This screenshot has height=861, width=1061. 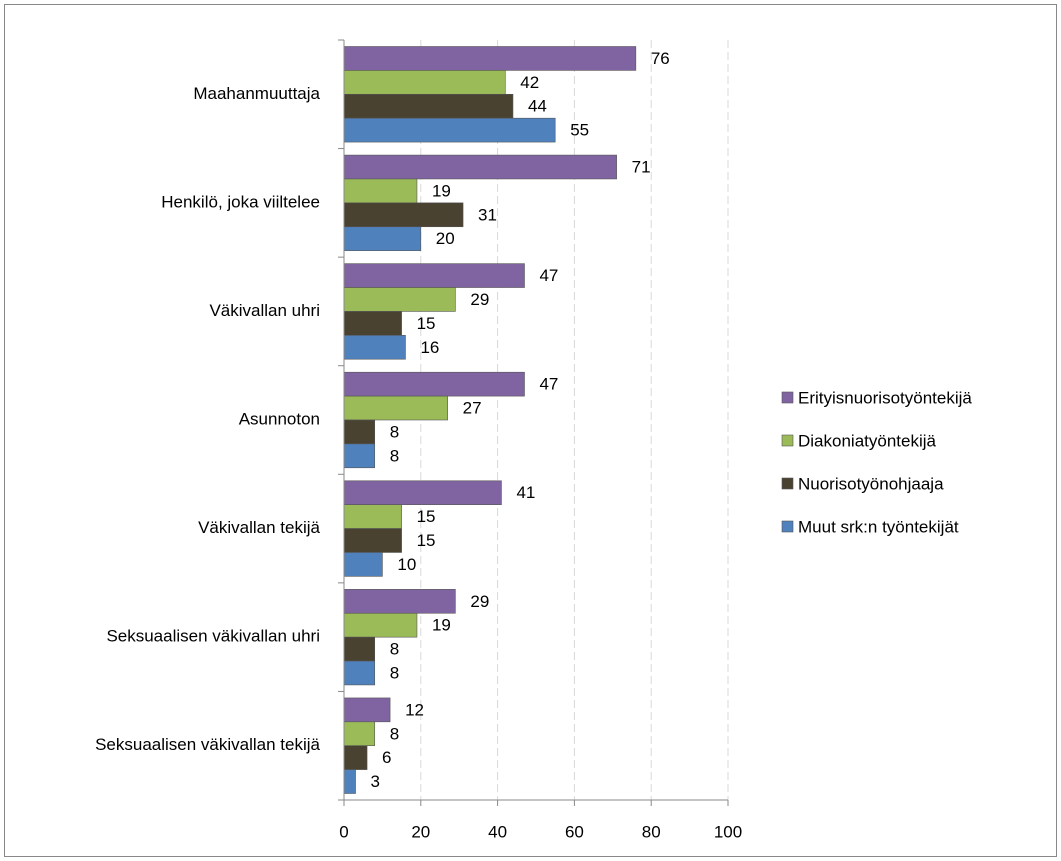 What do you see at coordinates (264, 310) in the screenshot?
I see `y-tick-label: Väkivallan uhri` at bounding box center [264, 310].